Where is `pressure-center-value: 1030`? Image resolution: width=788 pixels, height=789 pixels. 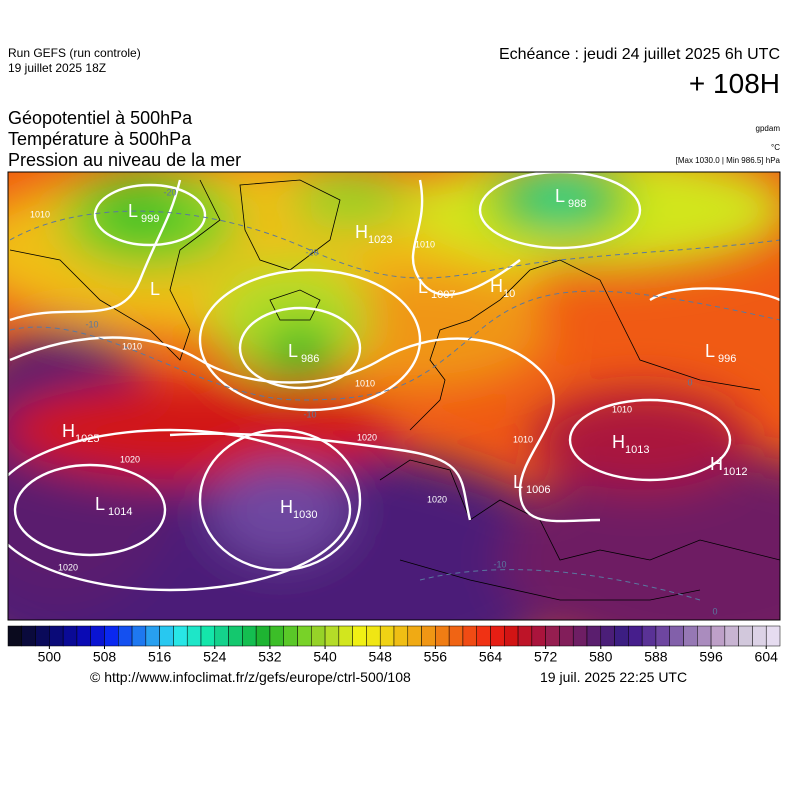 pressure-center-value: 1030 is located at coordinates (305, 515).